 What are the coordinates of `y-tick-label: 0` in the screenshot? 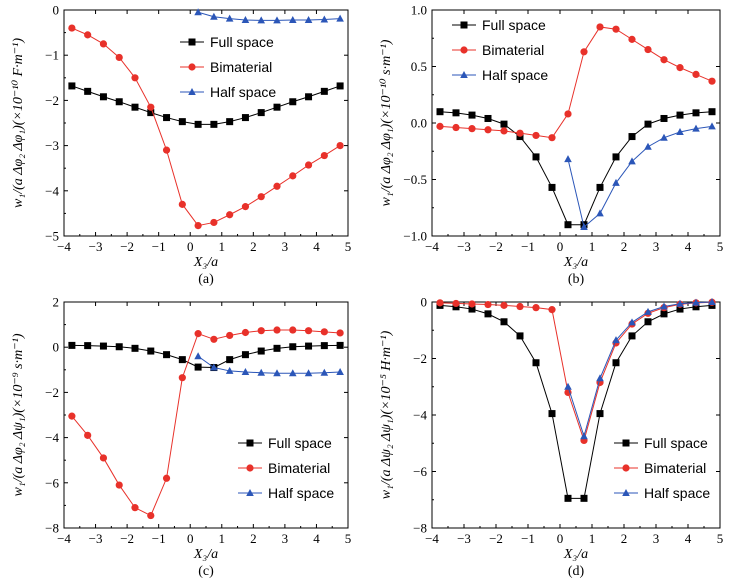 It's located at (56, 10).